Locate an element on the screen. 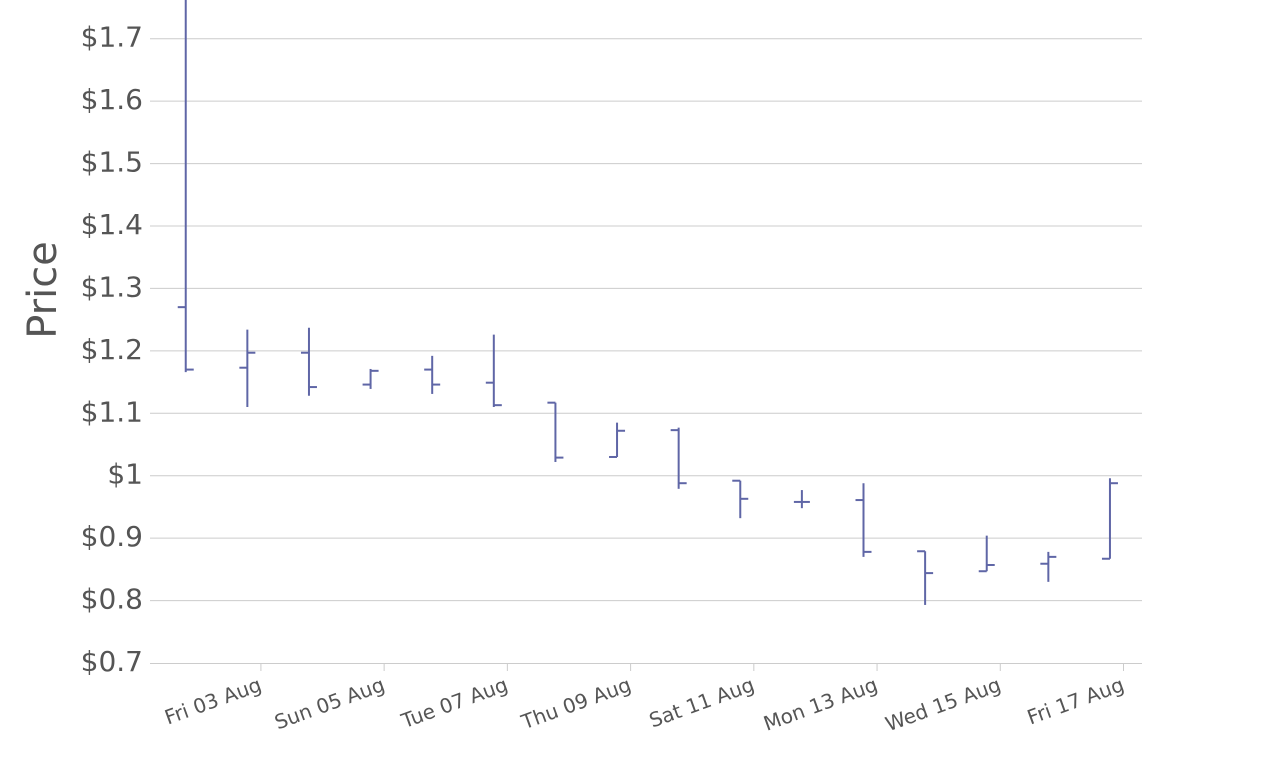 The height and width of the screenshot is (763, 1280). x-tick-label: Sat 11 Aug is located at coordinates (702, 702).